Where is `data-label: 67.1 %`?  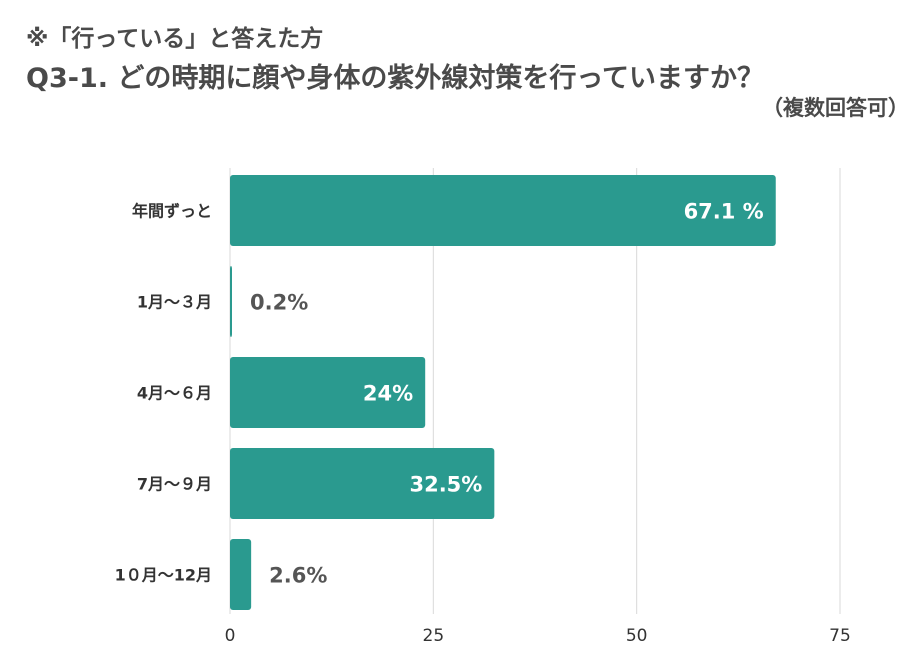
data-label: 67.1 % is located at coordinates (724, 212).